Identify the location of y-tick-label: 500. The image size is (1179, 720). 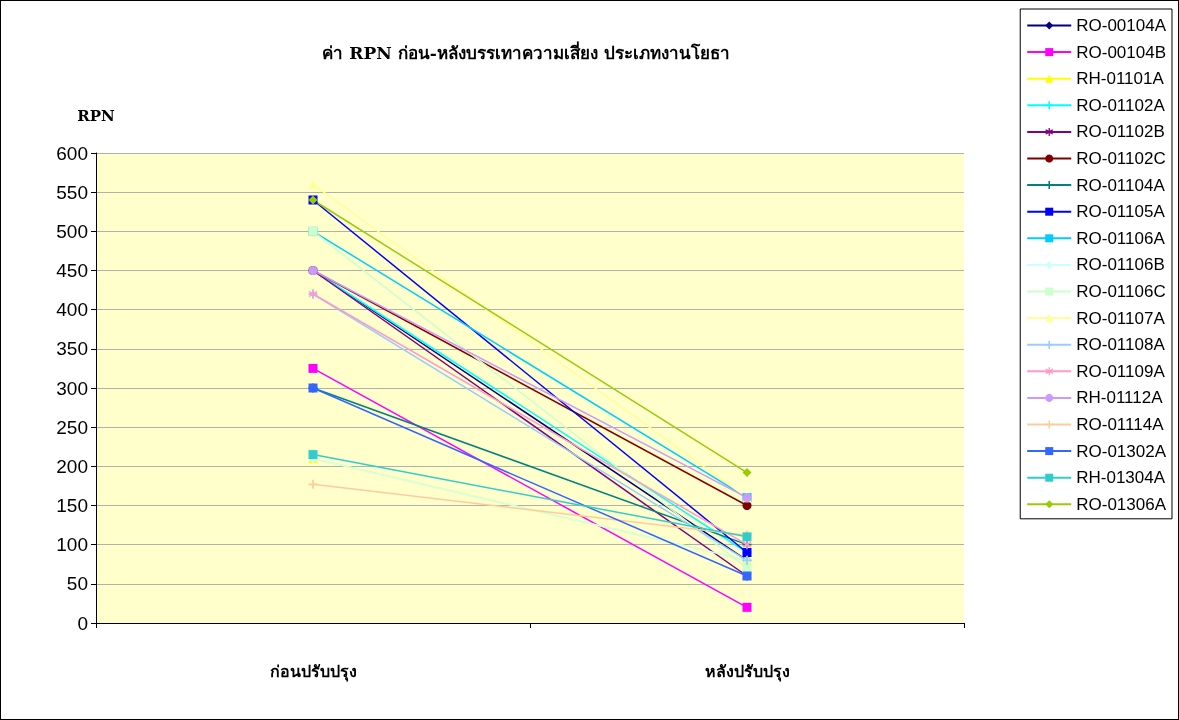
(72, 231).